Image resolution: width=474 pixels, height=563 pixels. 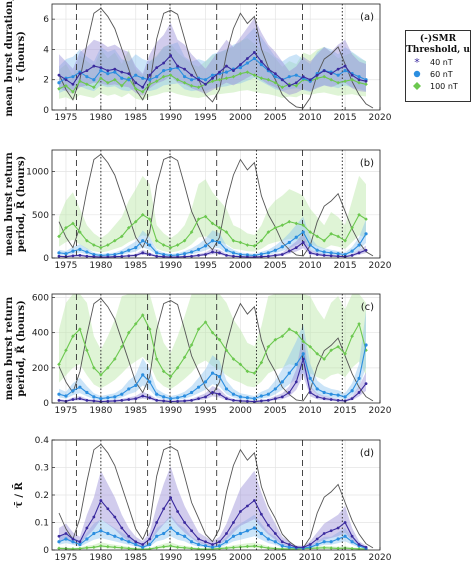 I want to click on x-tick-label: 1990, so click(x=170, y=118).